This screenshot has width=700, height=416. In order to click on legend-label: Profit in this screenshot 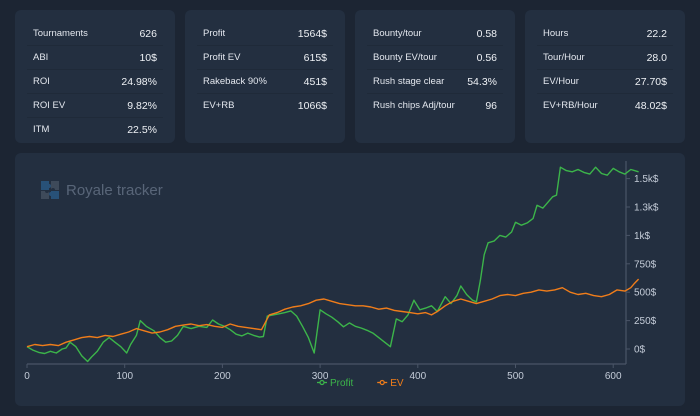, I will do `click(342, 383)`.